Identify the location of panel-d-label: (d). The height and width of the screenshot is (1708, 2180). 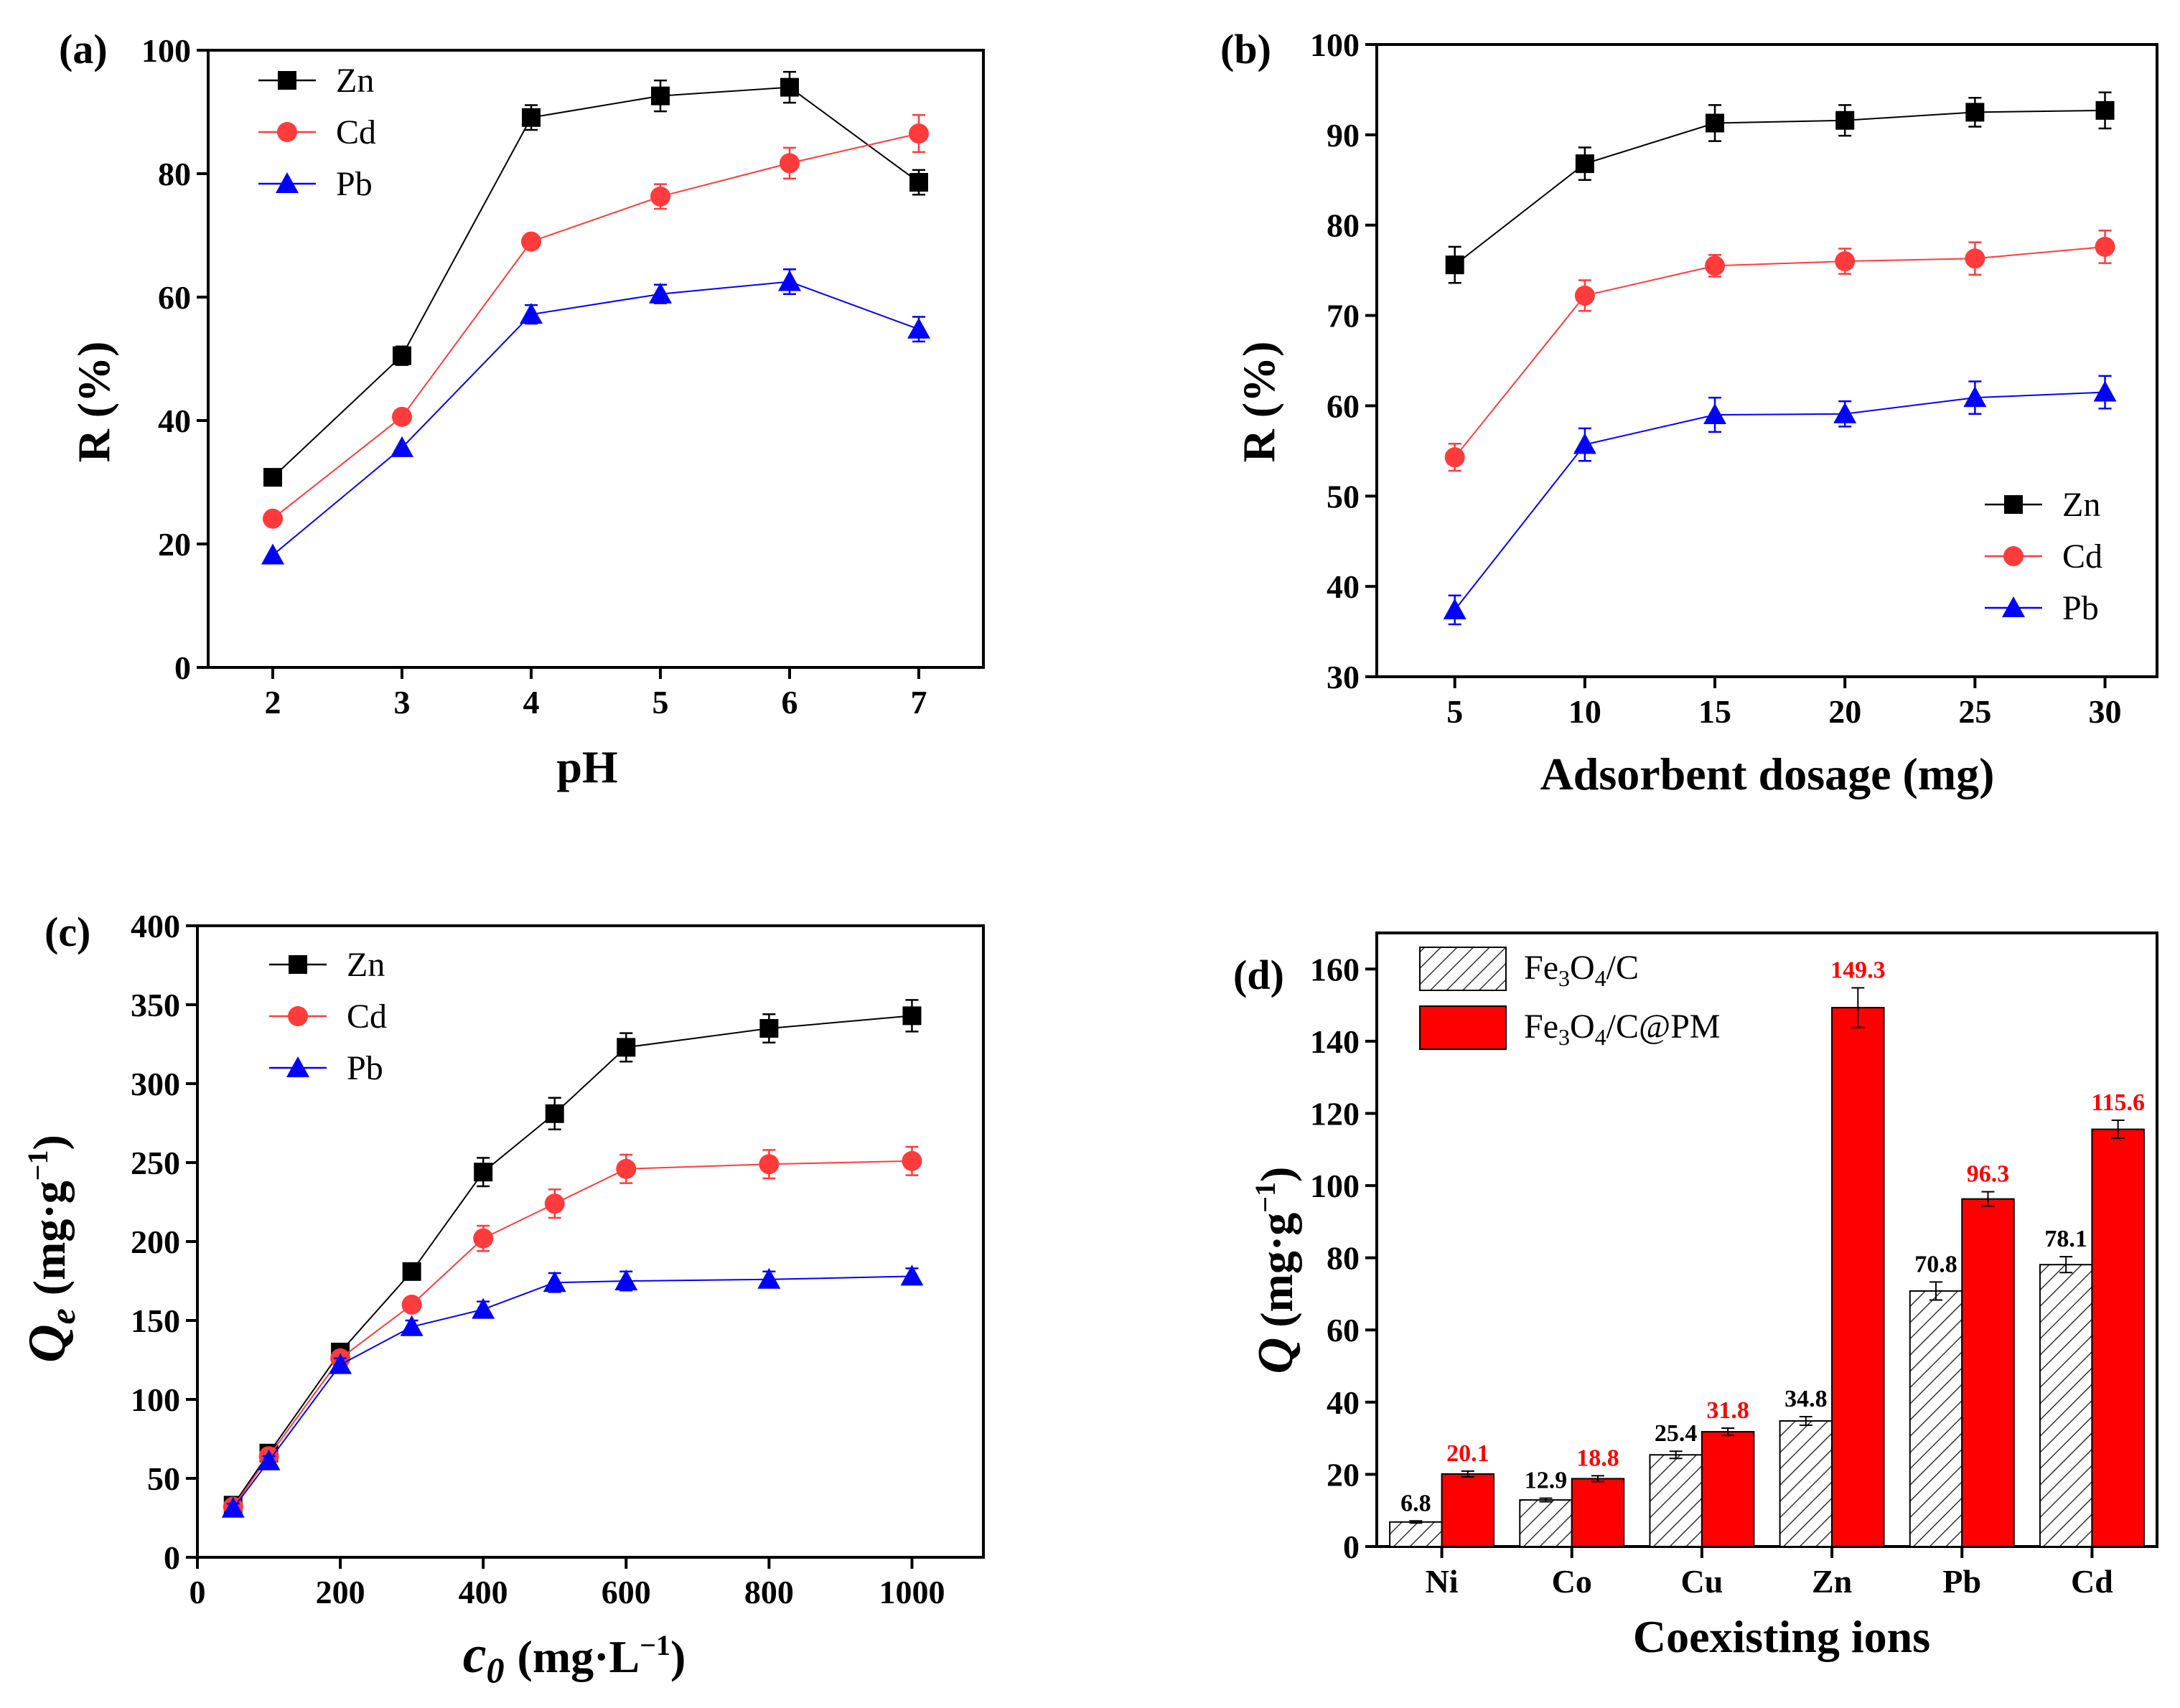
(1258, 975).